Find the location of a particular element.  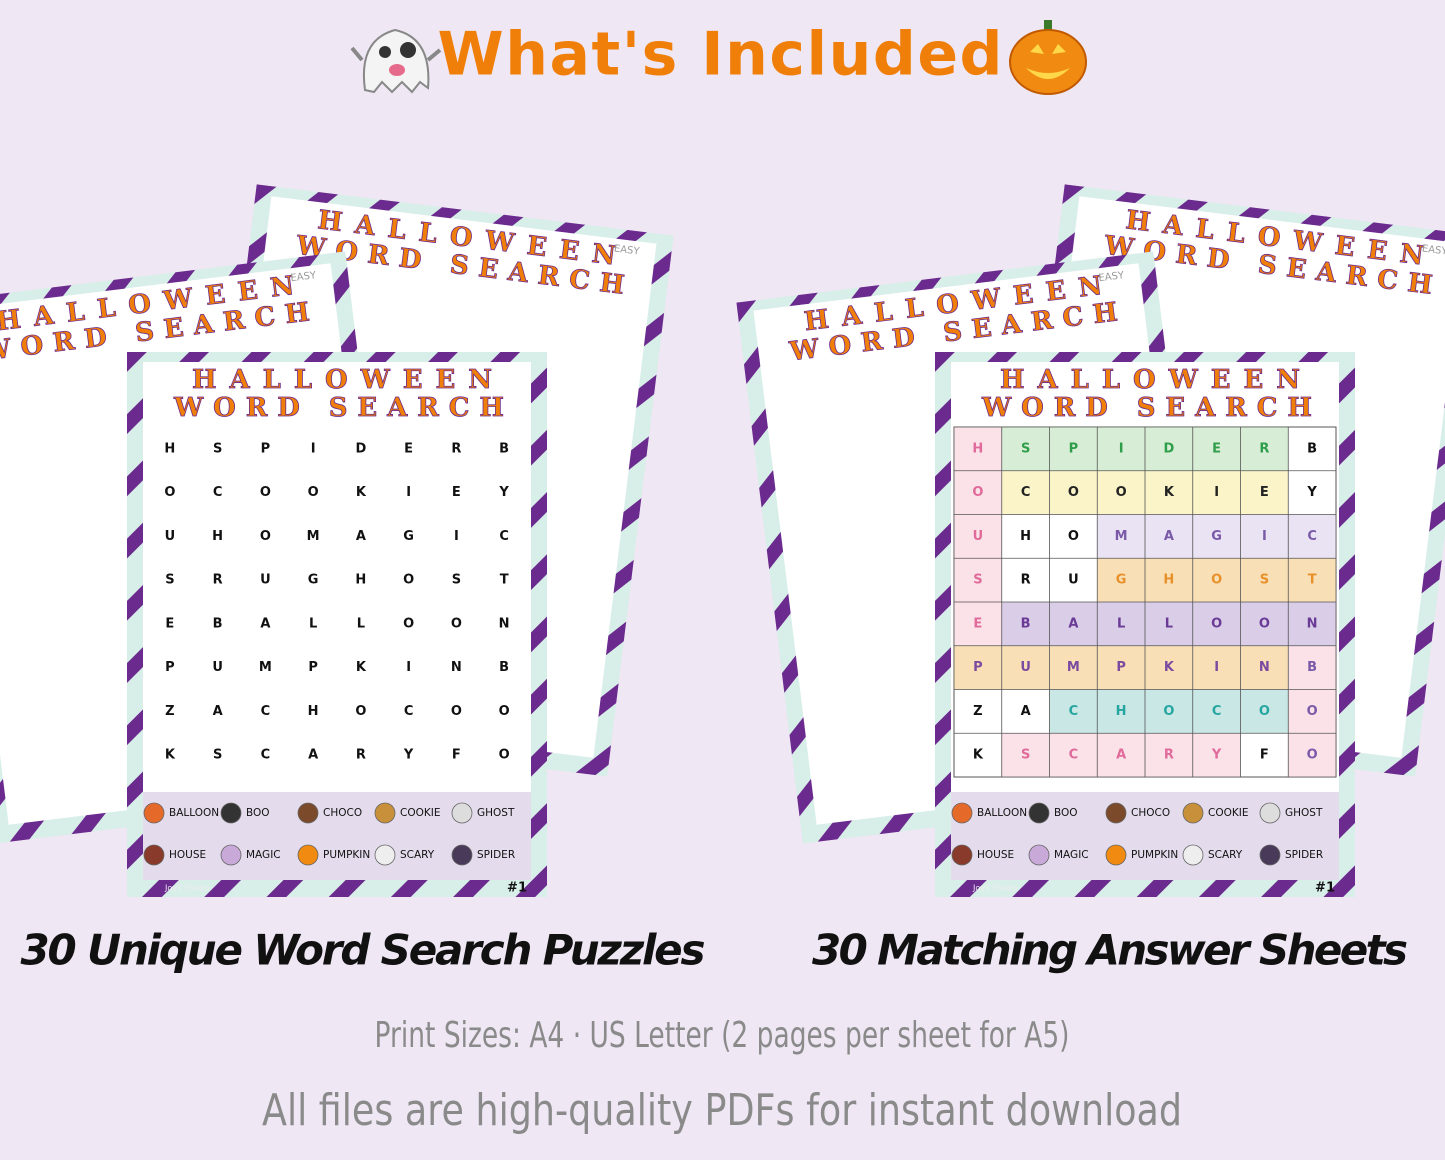

grid-letter: F is located at coordinates (1264, 755).